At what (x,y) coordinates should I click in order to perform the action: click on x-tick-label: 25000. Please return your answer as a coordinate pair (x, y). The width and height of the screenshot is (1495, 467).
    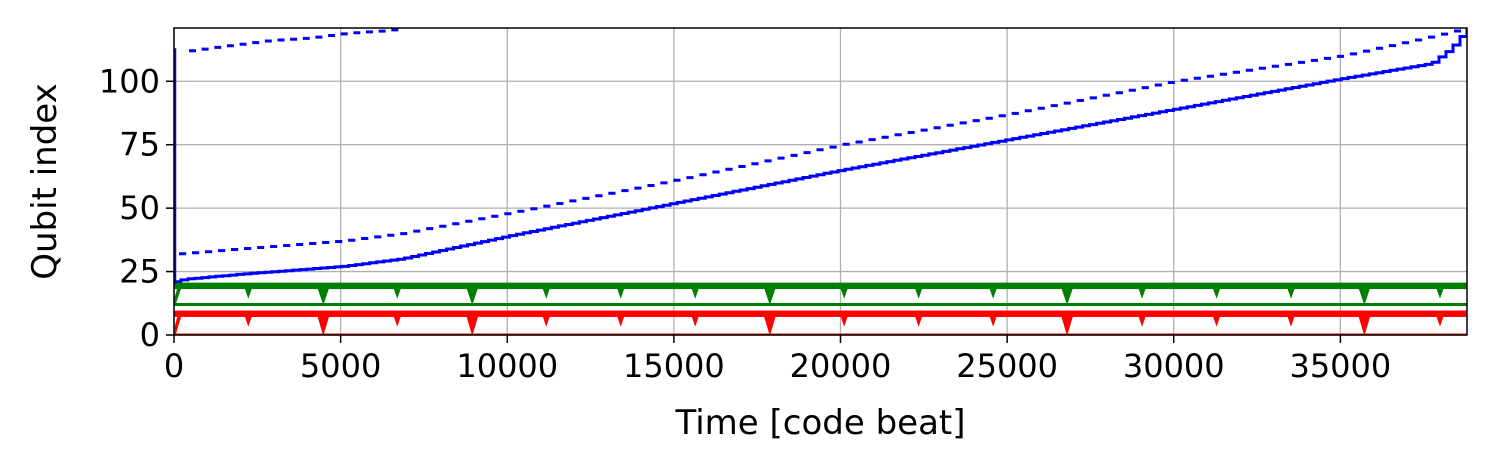
    Looking at the image, I should click on (1007, 366).